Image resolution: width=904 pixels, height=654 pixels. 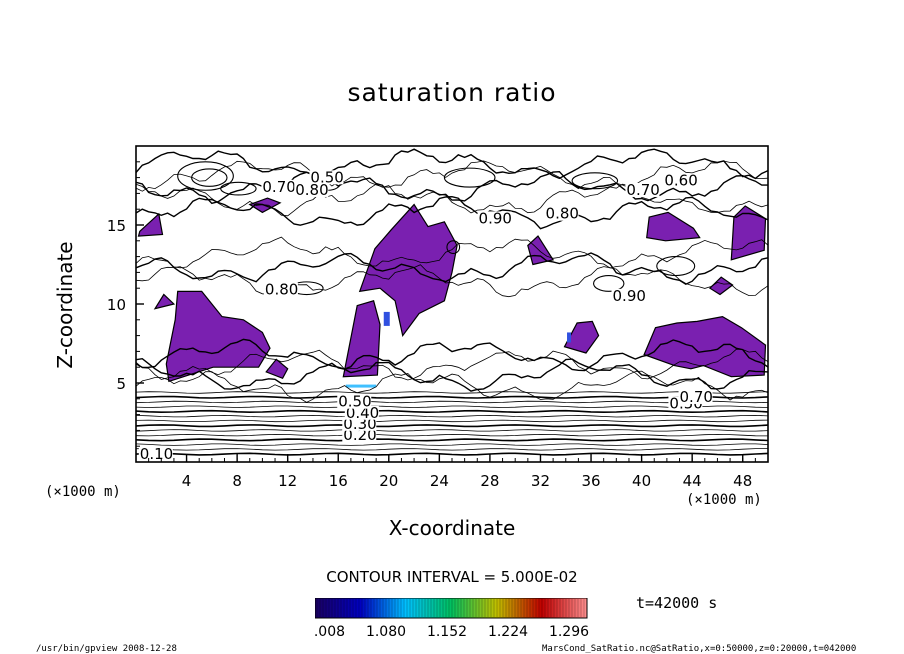 I want to click on colorbar-tick-label: 1.296, so click(x=569, y=632).